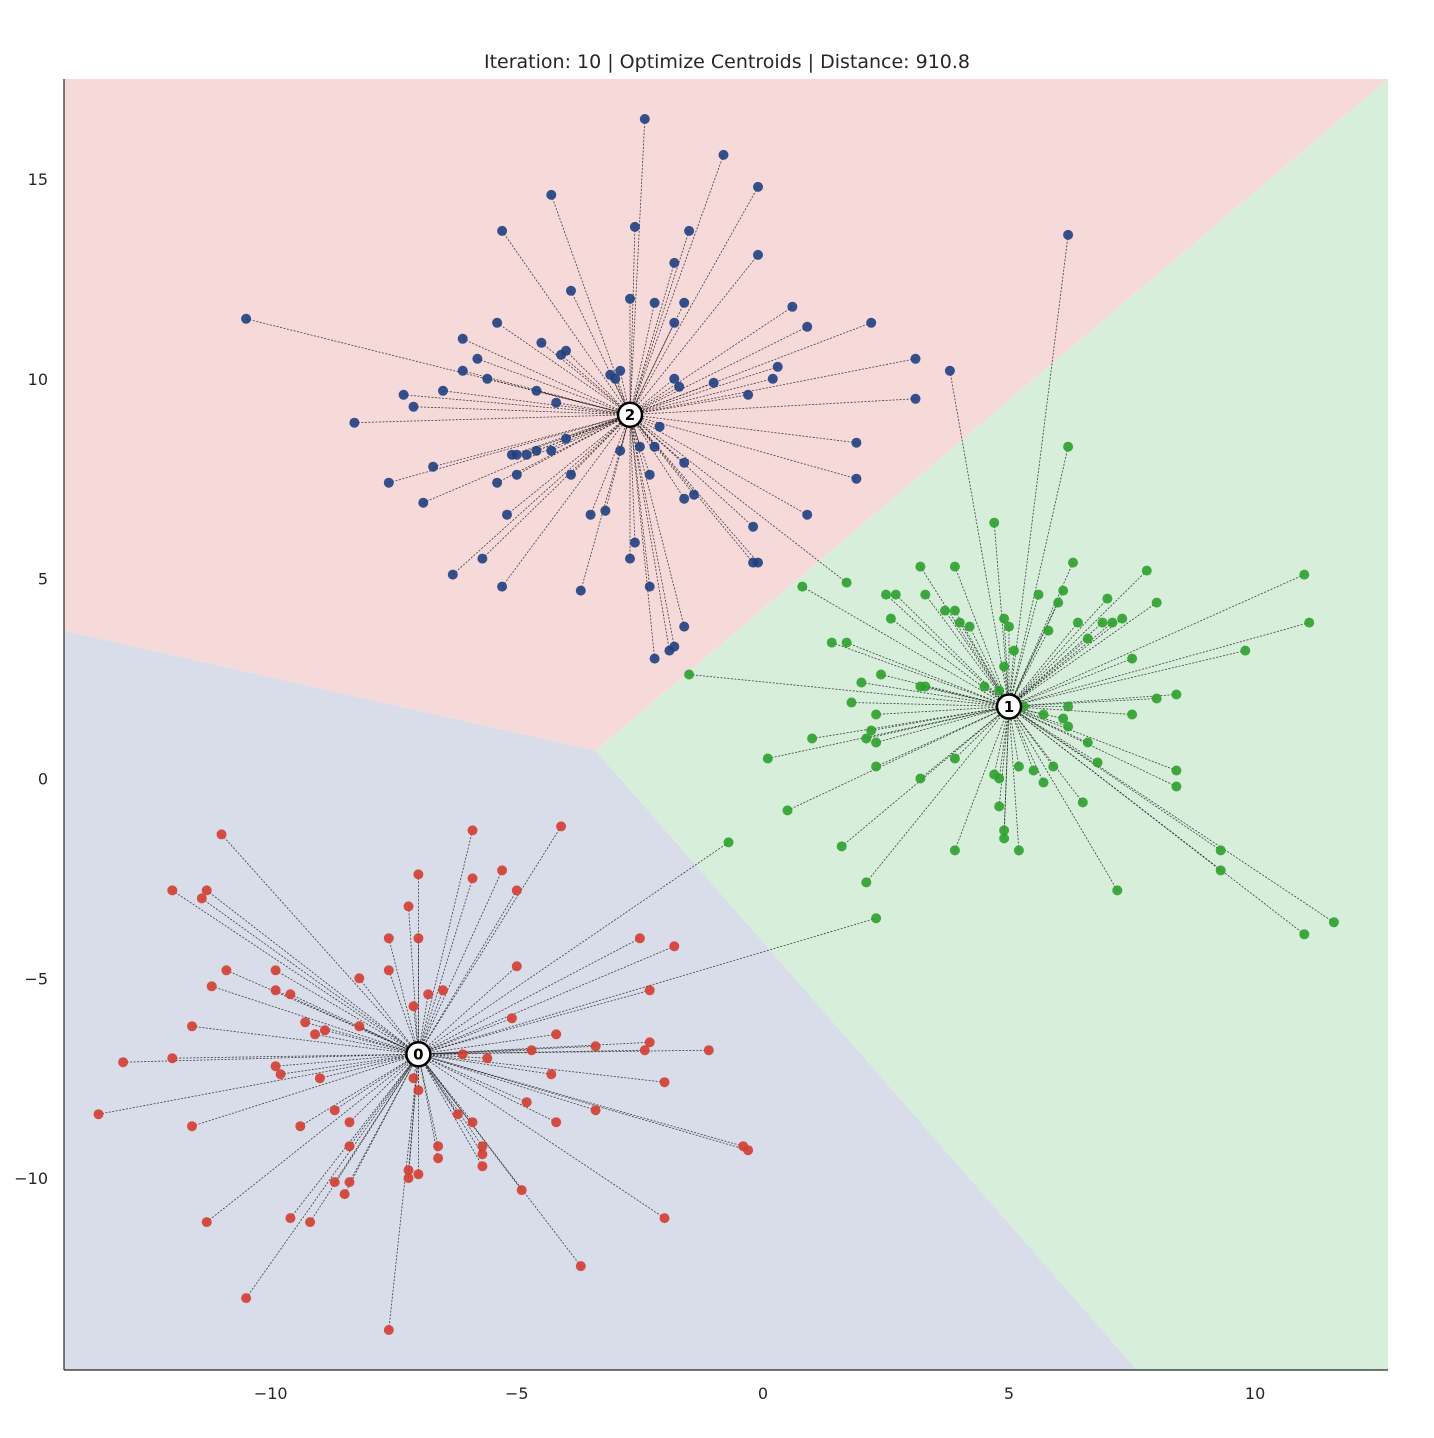 The image size is (1434, 1438). What do you see at coordinates (31, 1178) in the screenshot?
I see `y-tick-label: −10` at bounding box center [31, 1178].